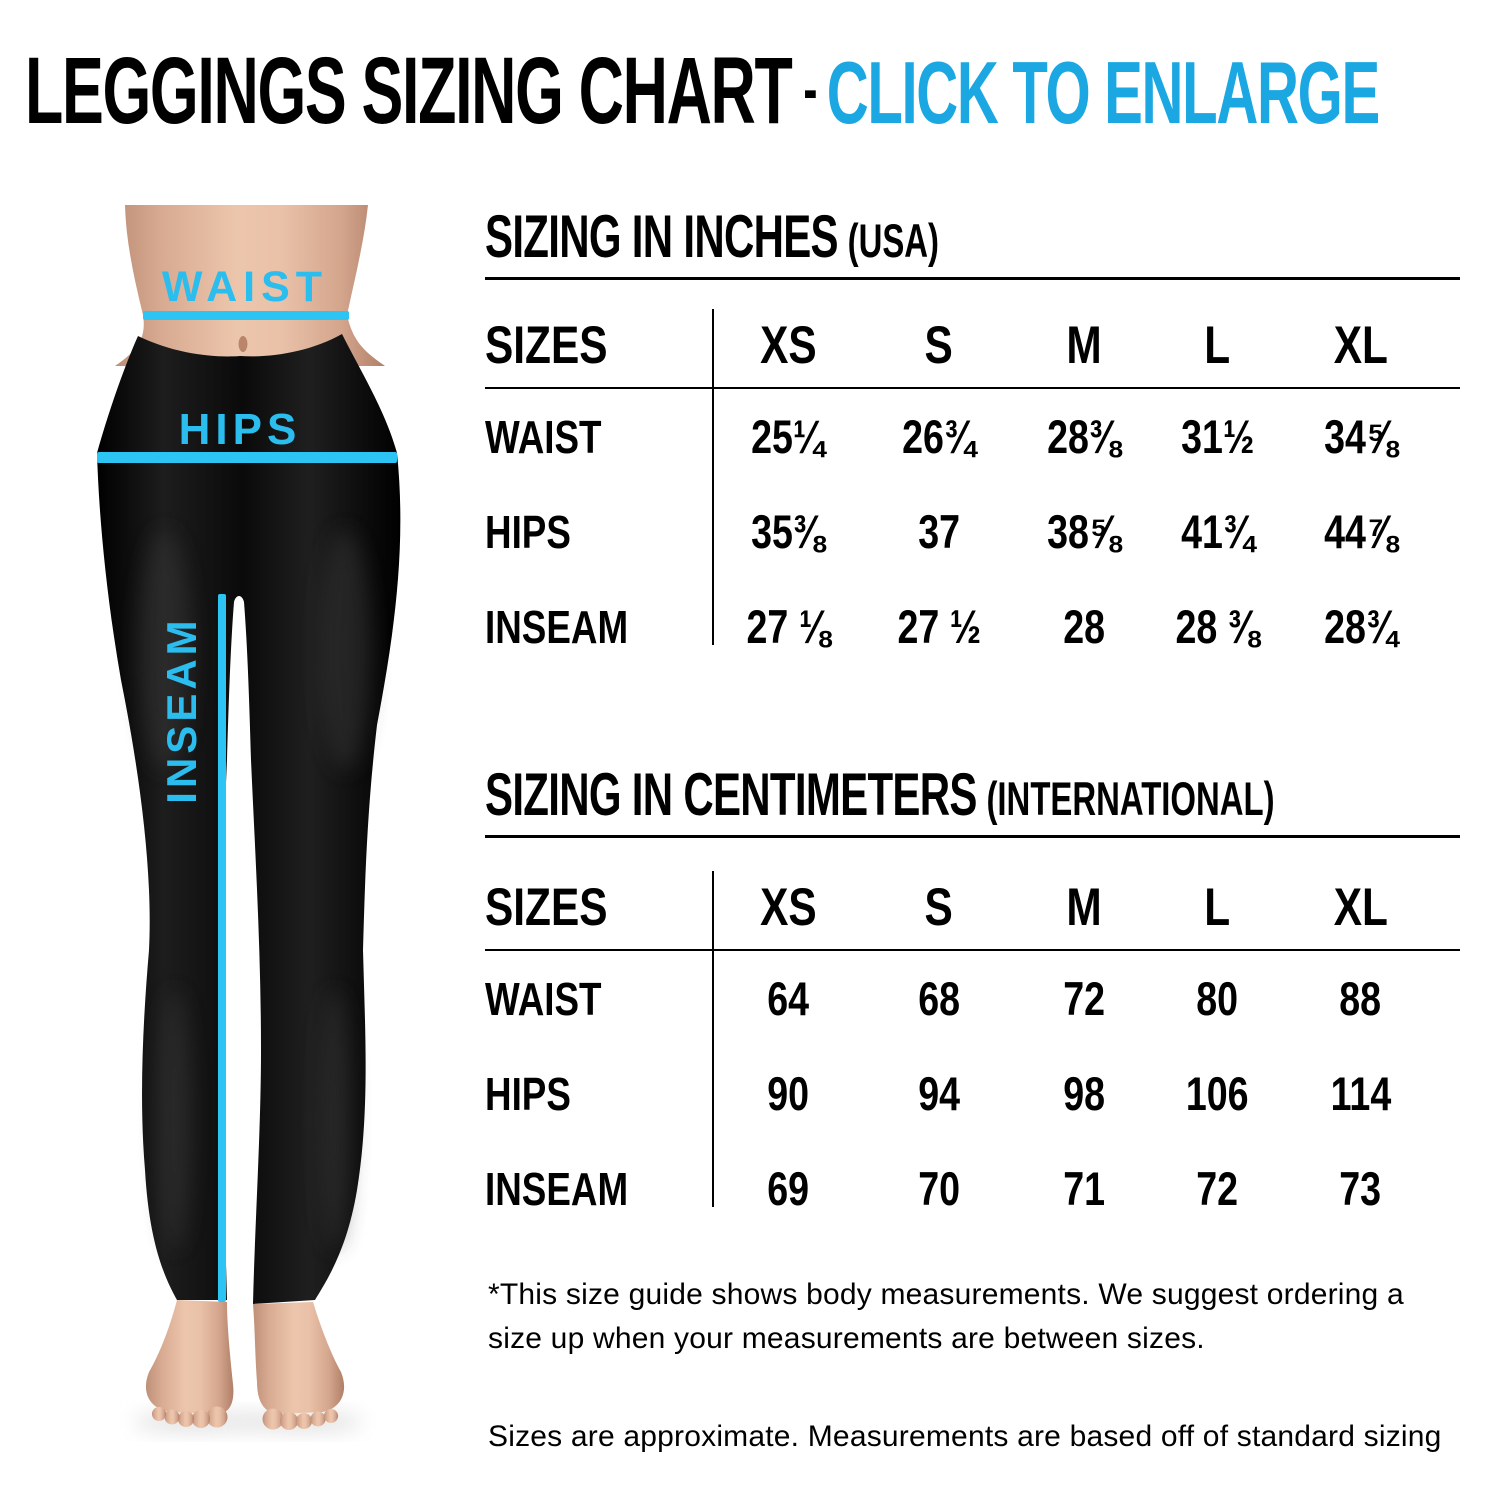 Image resolution: width=1500 pixels, height=1500 pixels. What do you see at coordinates (788, 998) in the screenshot?
I see `size-value: 64` at bounding box center [788, 998].